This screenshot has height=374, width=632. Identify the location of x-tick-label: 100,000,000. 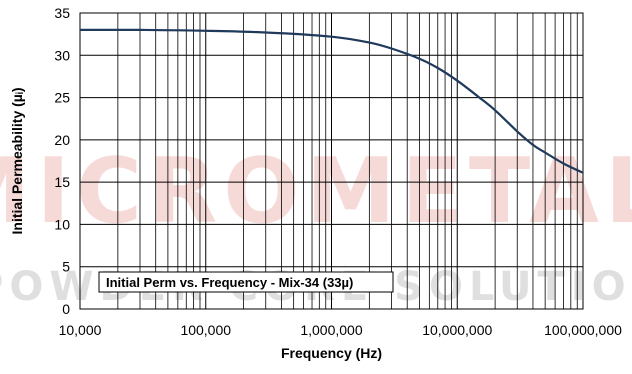
(583, 330).